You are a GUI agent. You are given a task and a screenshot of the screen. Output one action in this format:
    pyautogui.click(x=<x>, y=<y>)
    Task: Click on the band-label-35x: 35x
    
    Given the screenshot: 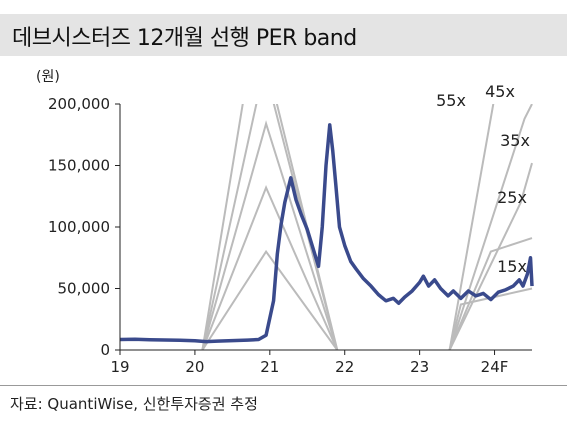 What is the action you would take?
    pyautogui.click(x=515, y=140)
    